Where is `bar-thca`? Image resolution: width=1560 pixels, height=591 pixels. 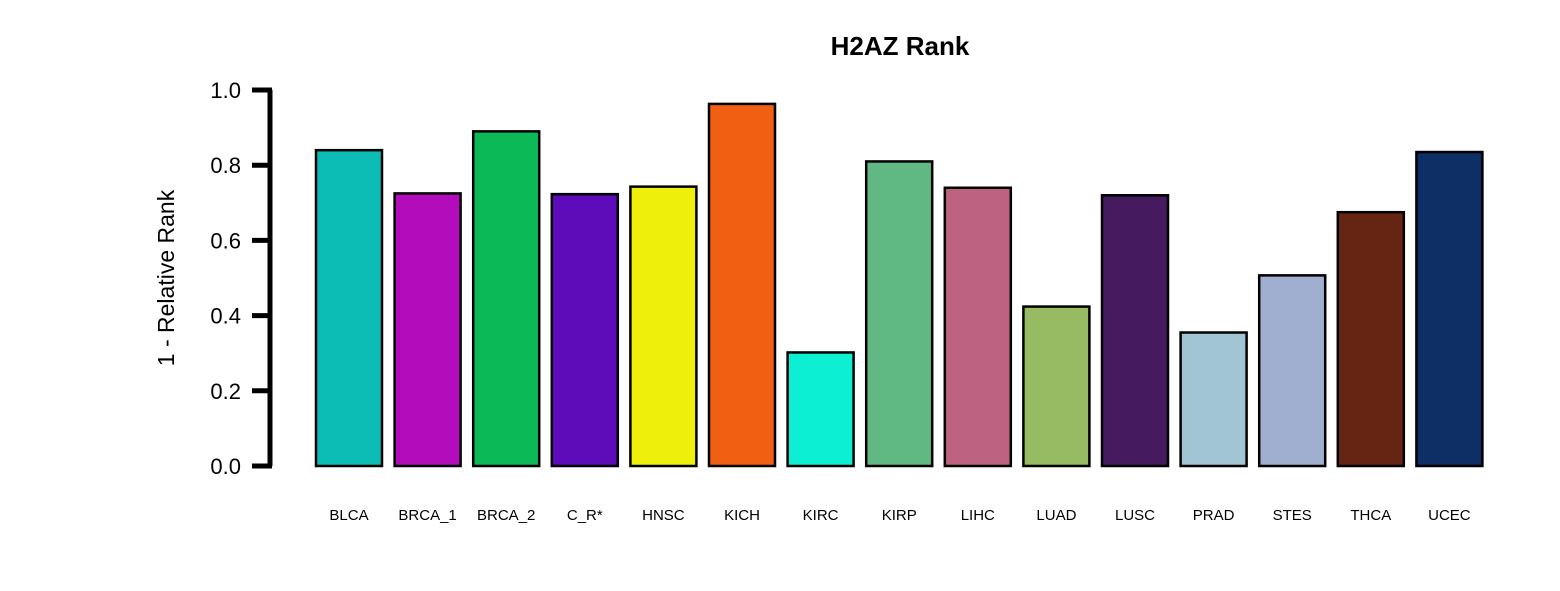 bar-thca is located at coordinates (1371, 339).